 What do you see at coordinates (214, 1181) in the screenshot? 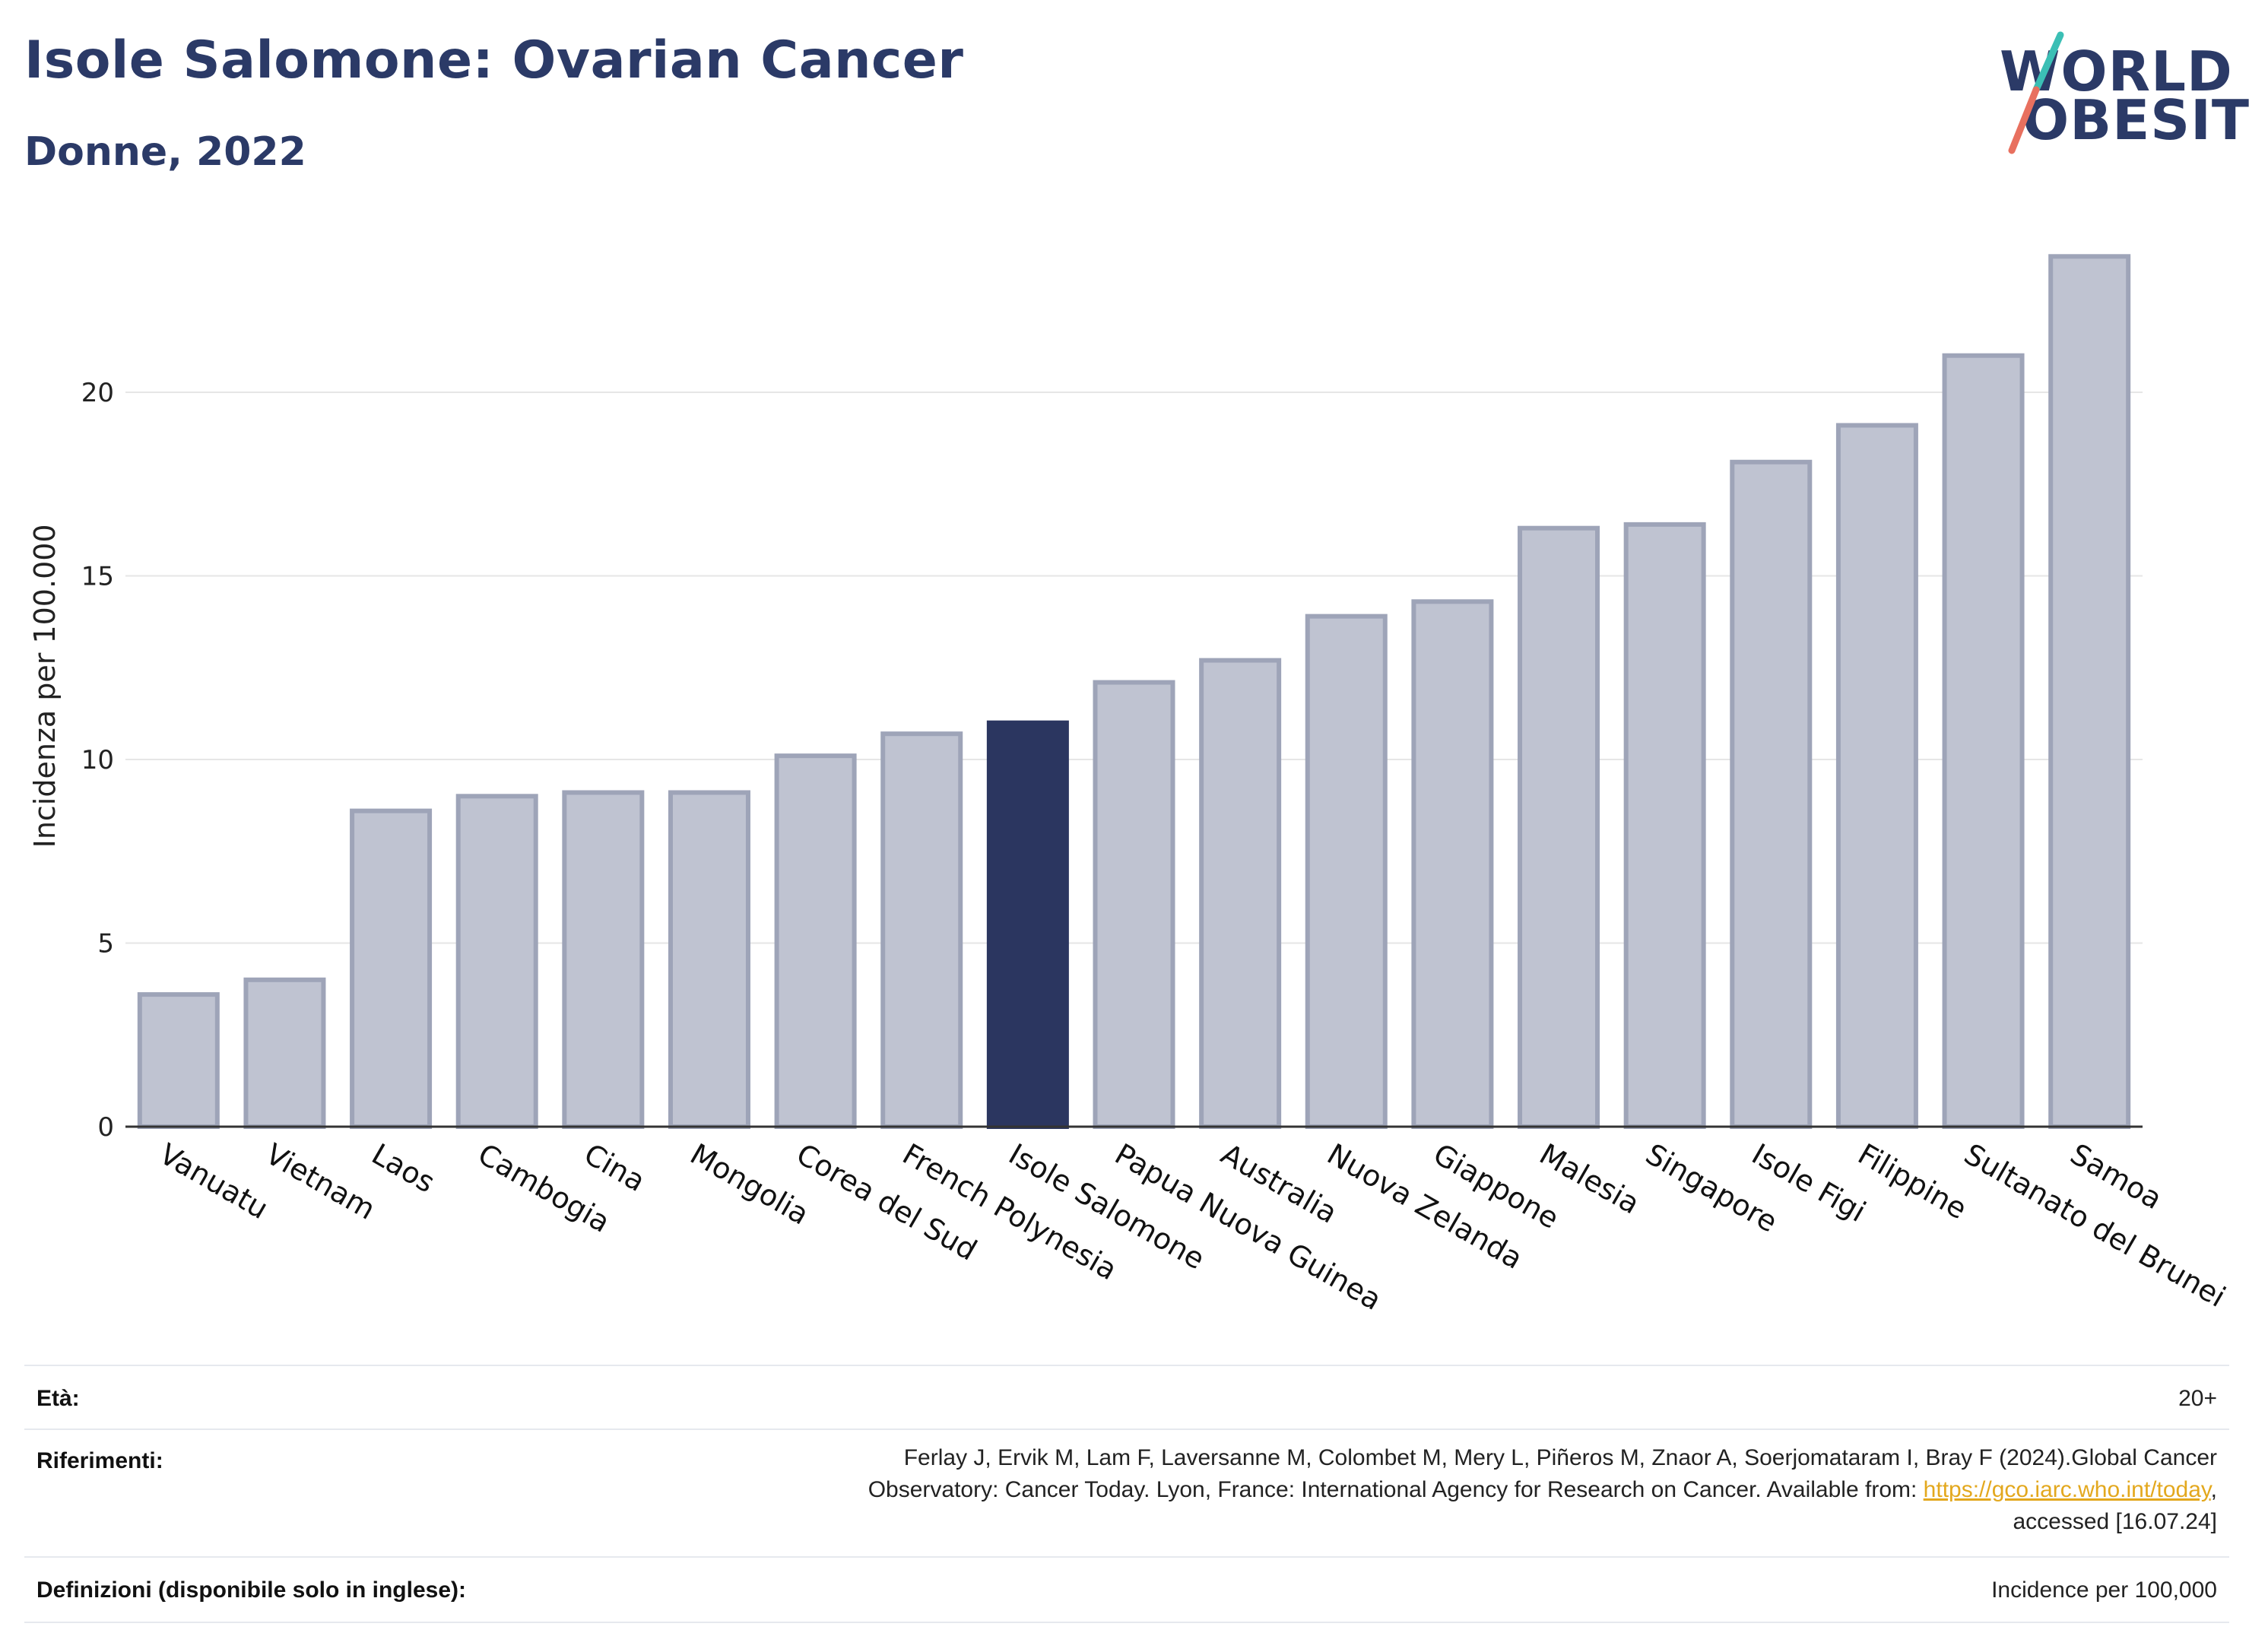
I see `x-tick-label: Vanuatu` at bounding box center [214, 1181].